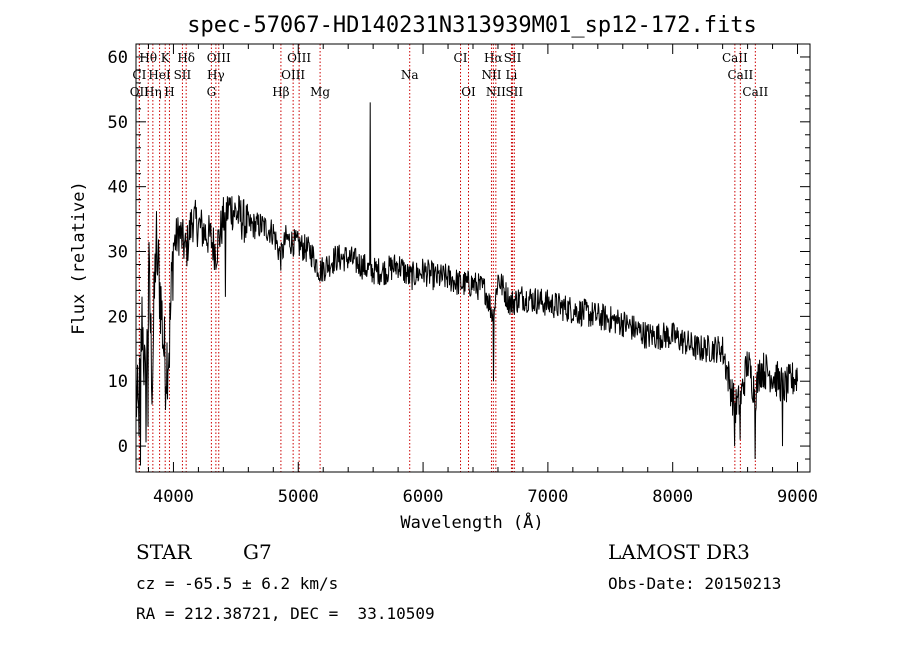  Describe the element at coordinates (493, 58) in the screenshot. I see `spectral-line-label-6: Hα` at that location.